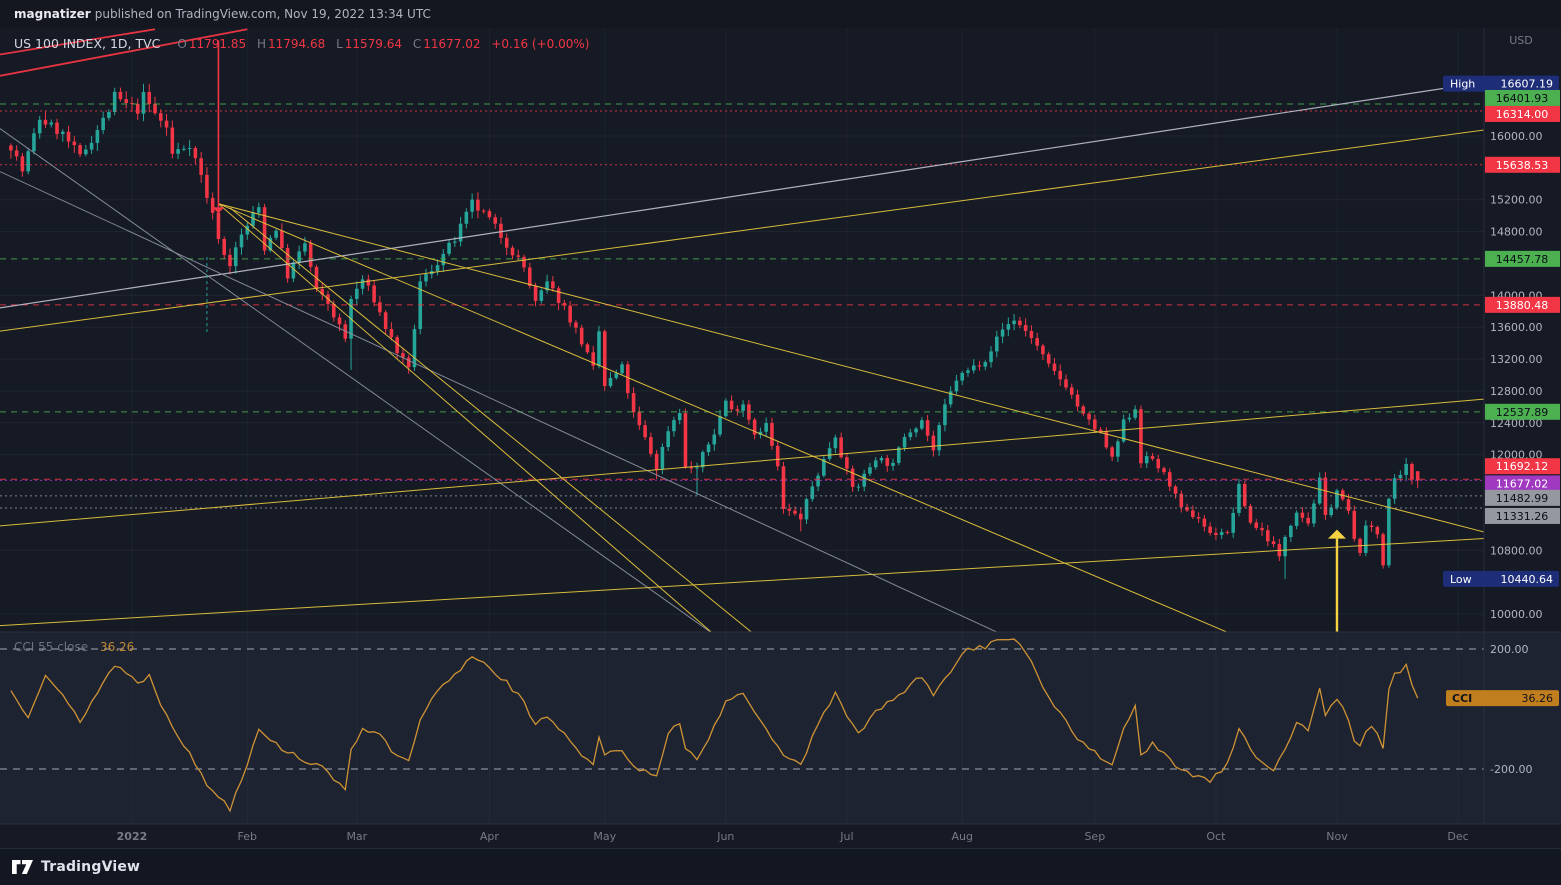 The width and height of the screenshot is (1561, 885). Describe the element at coordinates (793, 836) in the screenshot. I see `time-axis: 2022 Feb Mar Apr May Jun Jul Aug Sep Oct Nov Dec` at that location.